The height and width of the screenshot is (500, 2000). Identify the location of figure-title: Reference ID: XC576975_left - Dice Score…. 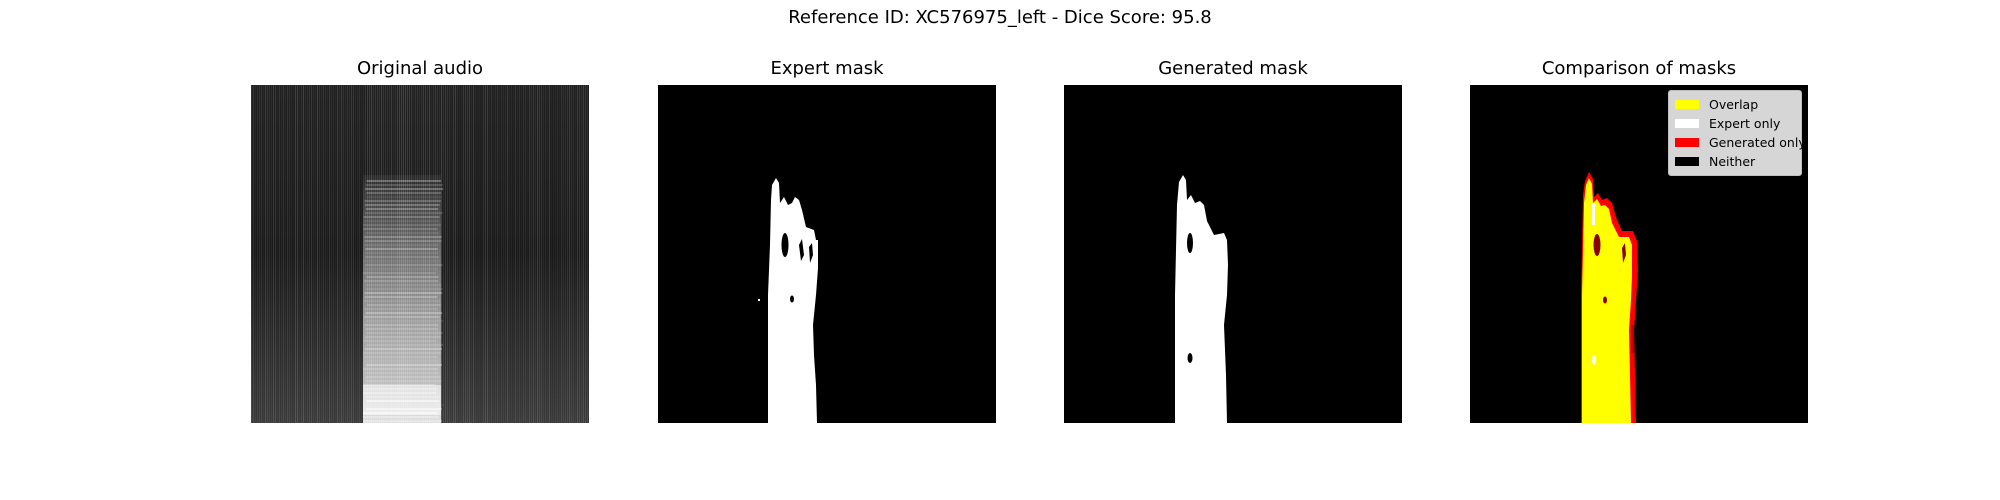
(1000, 17).